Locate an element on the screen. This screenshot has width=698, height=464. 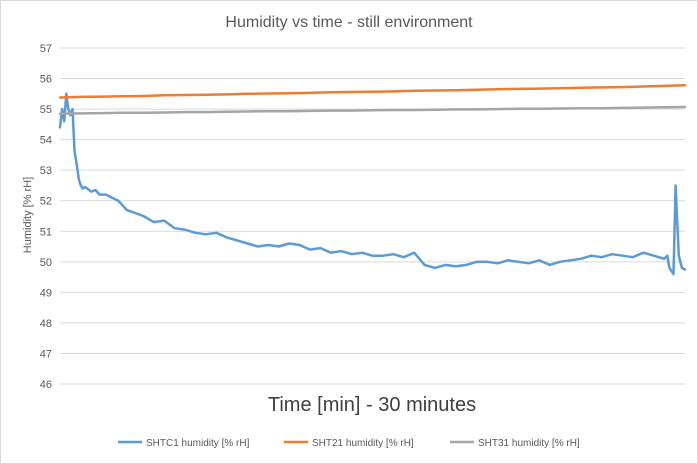
legend-label-1: SHTC1 humidity [% rH] is located at coordinates (198, 443).